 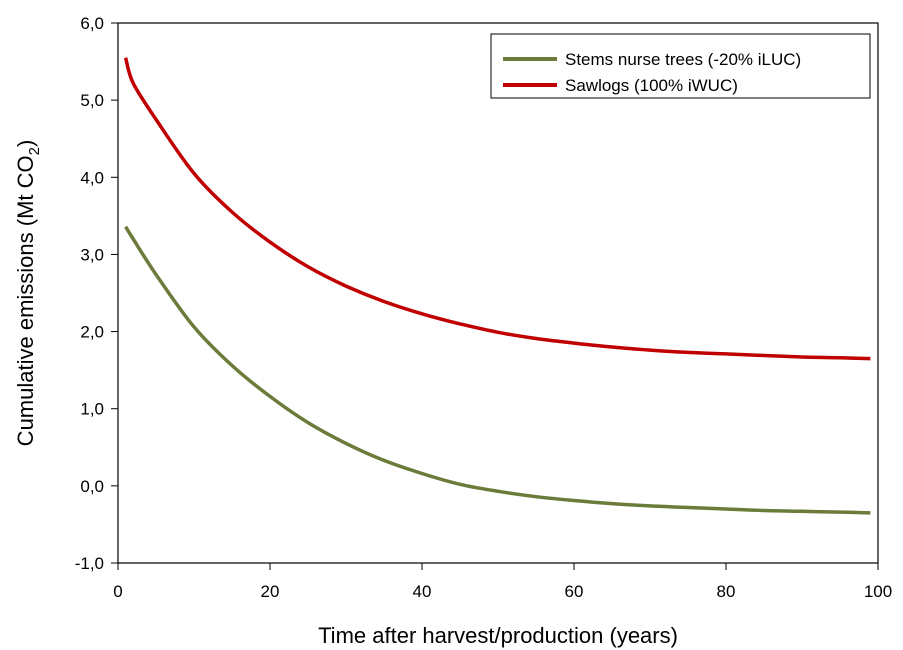 I want to click on x-tick-label: 100, so click(x=878, y=591).